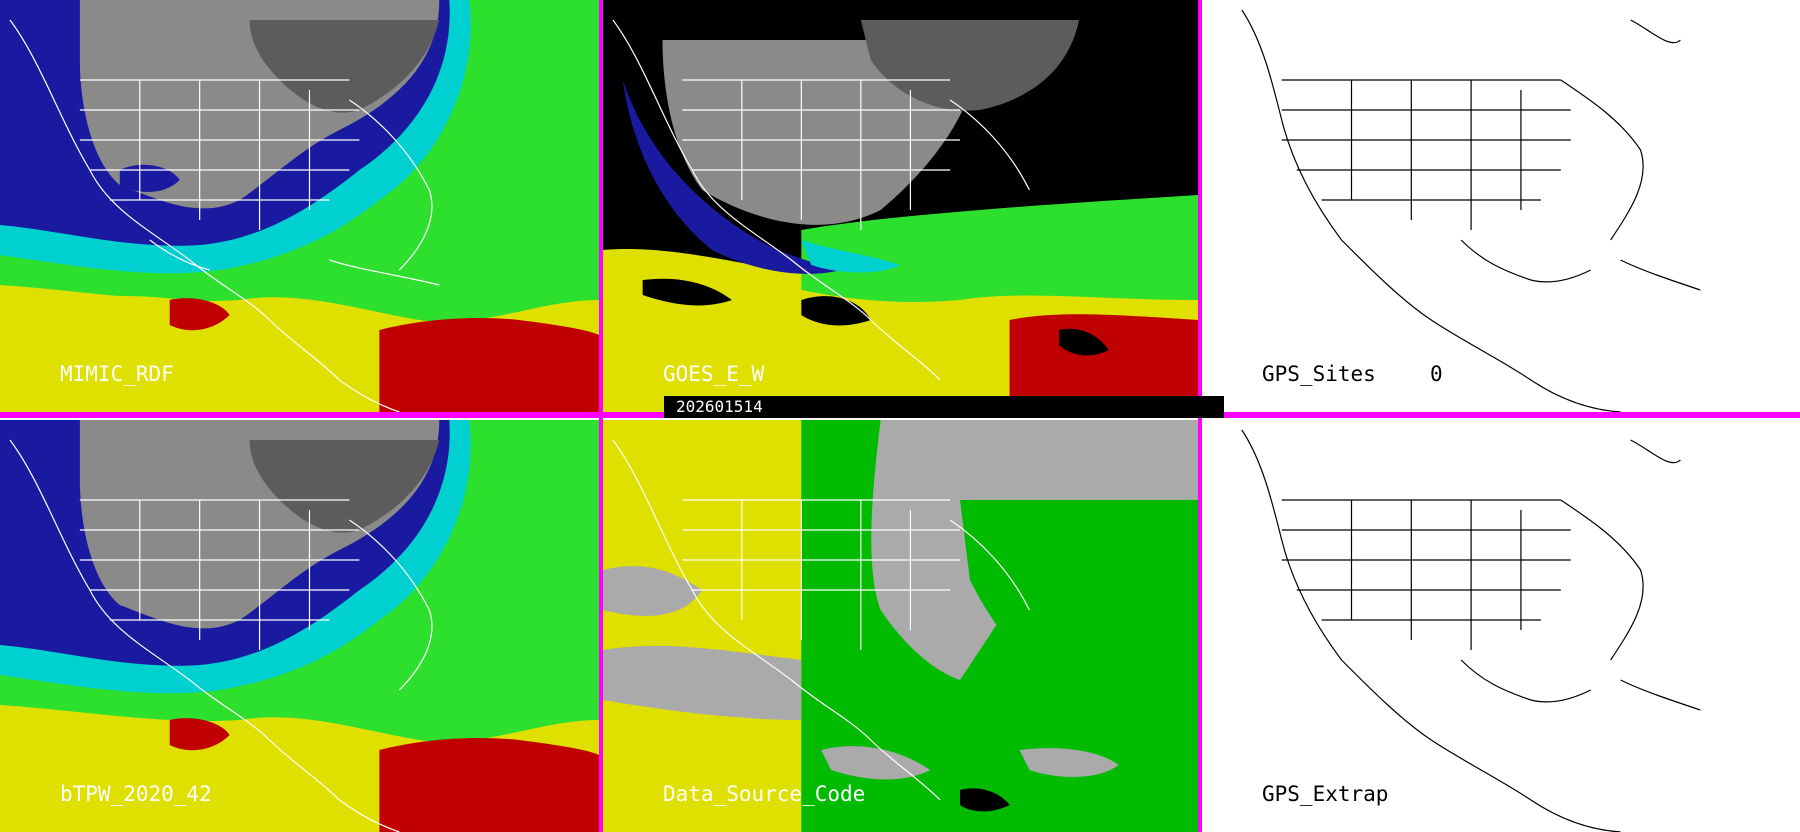 The height and width of the screenshot is (832, 1800). Describe the element at coordinates (136, 794) in the screenshot. I see `panel-label-btpw: bTPW_2020_42` at that location.